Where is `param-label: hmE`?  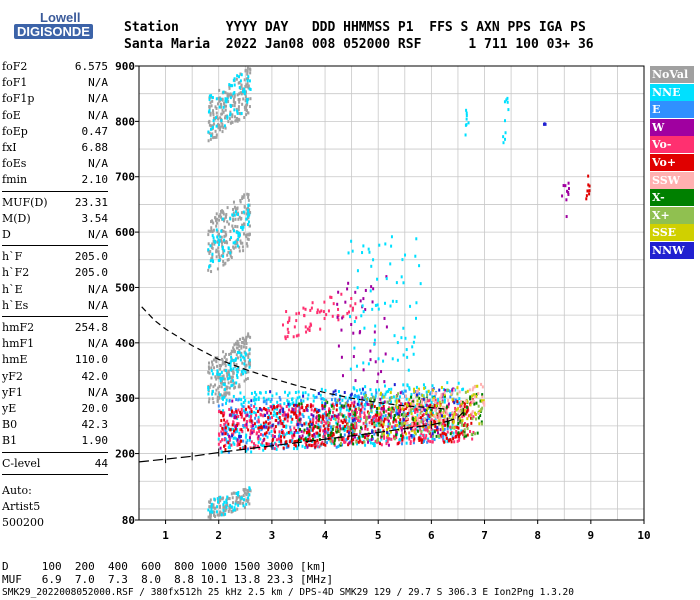
param-label: hmE is located at coordinates (15, 360).